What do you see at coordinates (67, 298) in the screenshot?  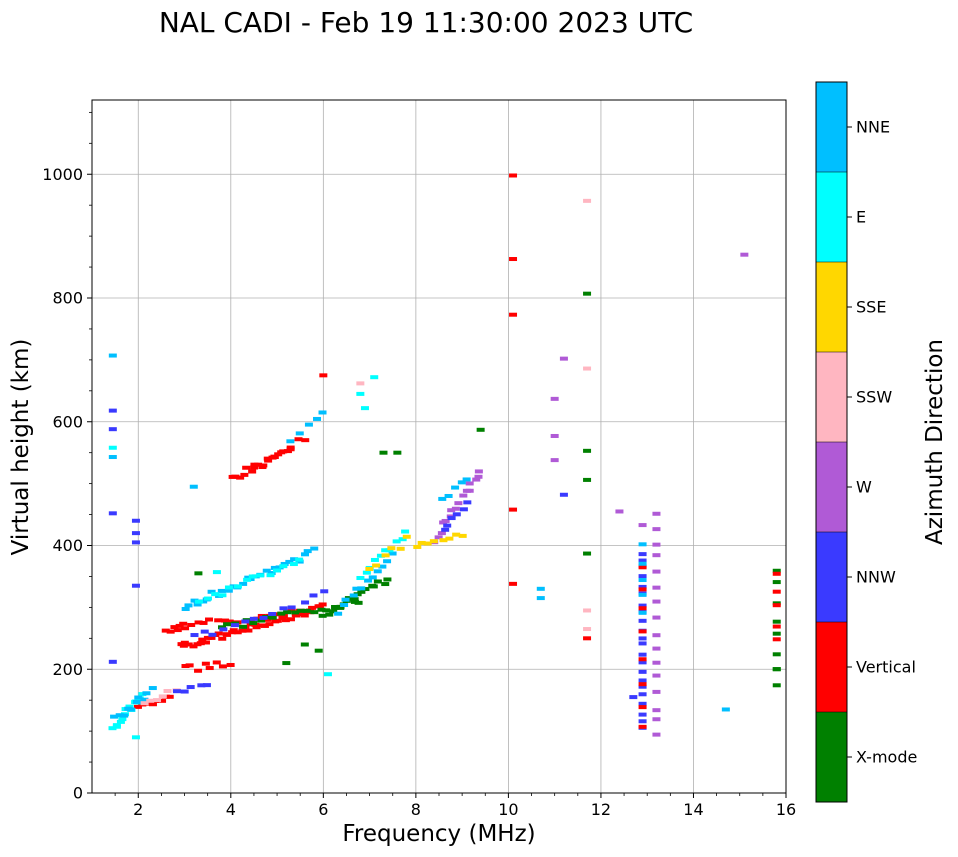 I see `y-tick-label: 800` at bounding box center [67, 298].